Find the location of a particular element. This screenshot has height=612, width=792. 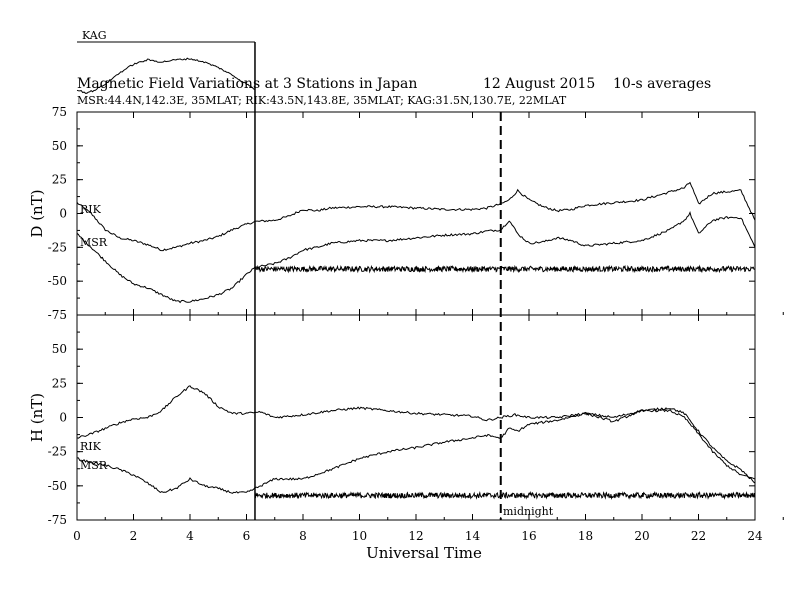

y-axis-label-H: H (nT) is located at coordinates (37, 417).